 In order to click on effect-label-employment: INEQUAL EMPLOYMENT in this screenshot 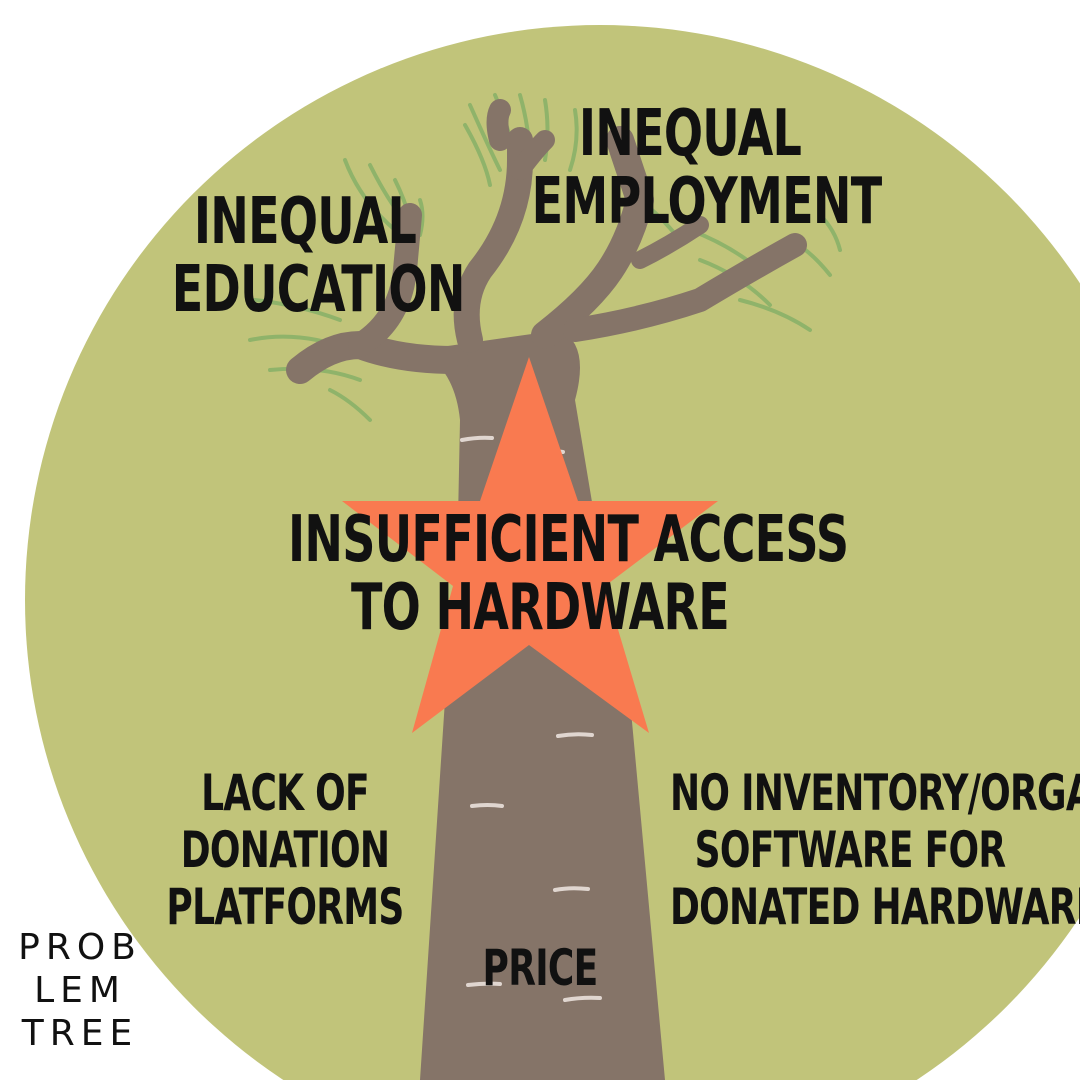, I will do `click(707, 168)`.